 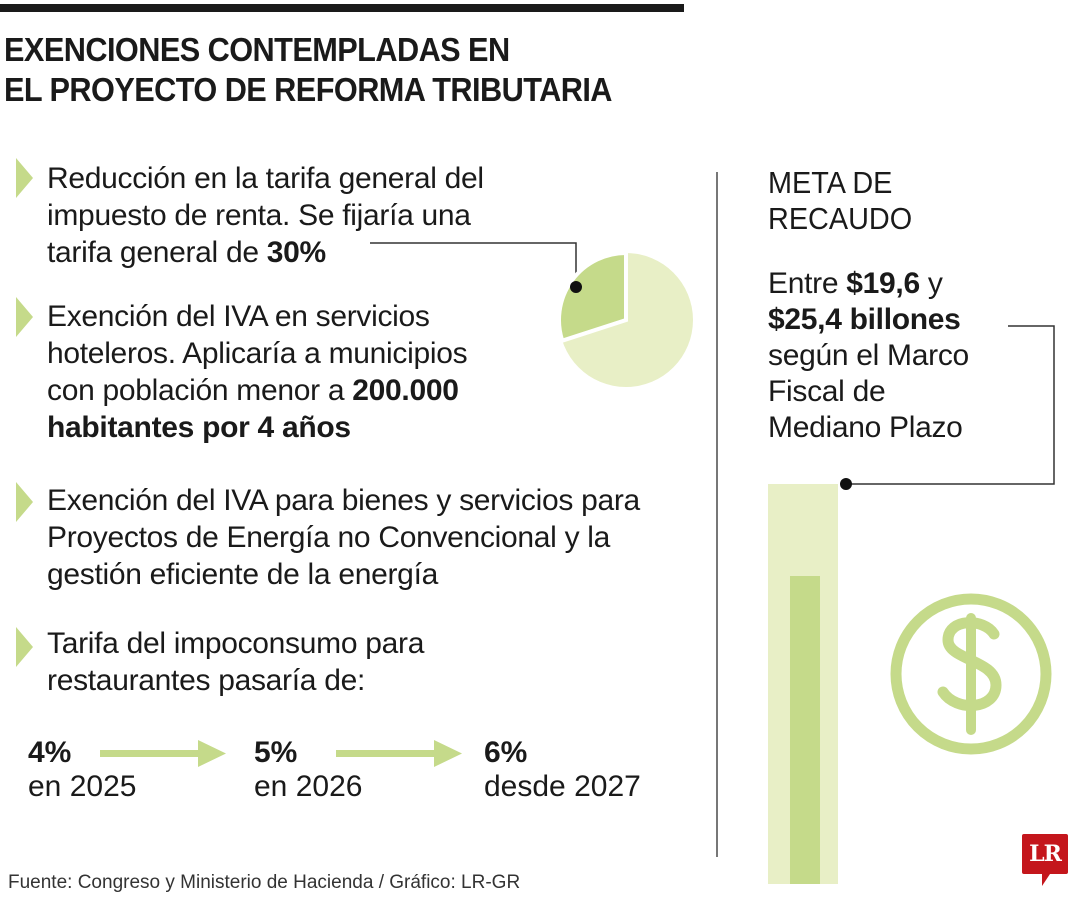 What do you see at coordinates (206, 680) in the screenshot?
I see `item-text: restaurantes pasaría de:` at bounding box center [206, 680].